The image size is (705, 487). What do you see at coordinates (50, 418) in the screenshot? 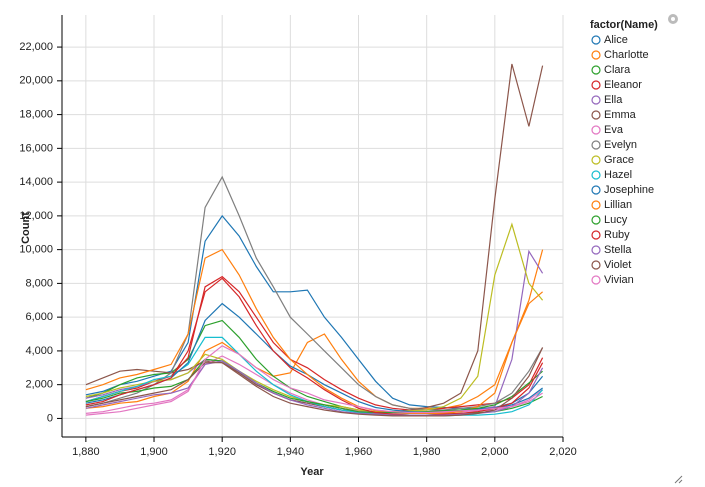
I see `y-tick-label: 0` at bounding box center [50, 418].